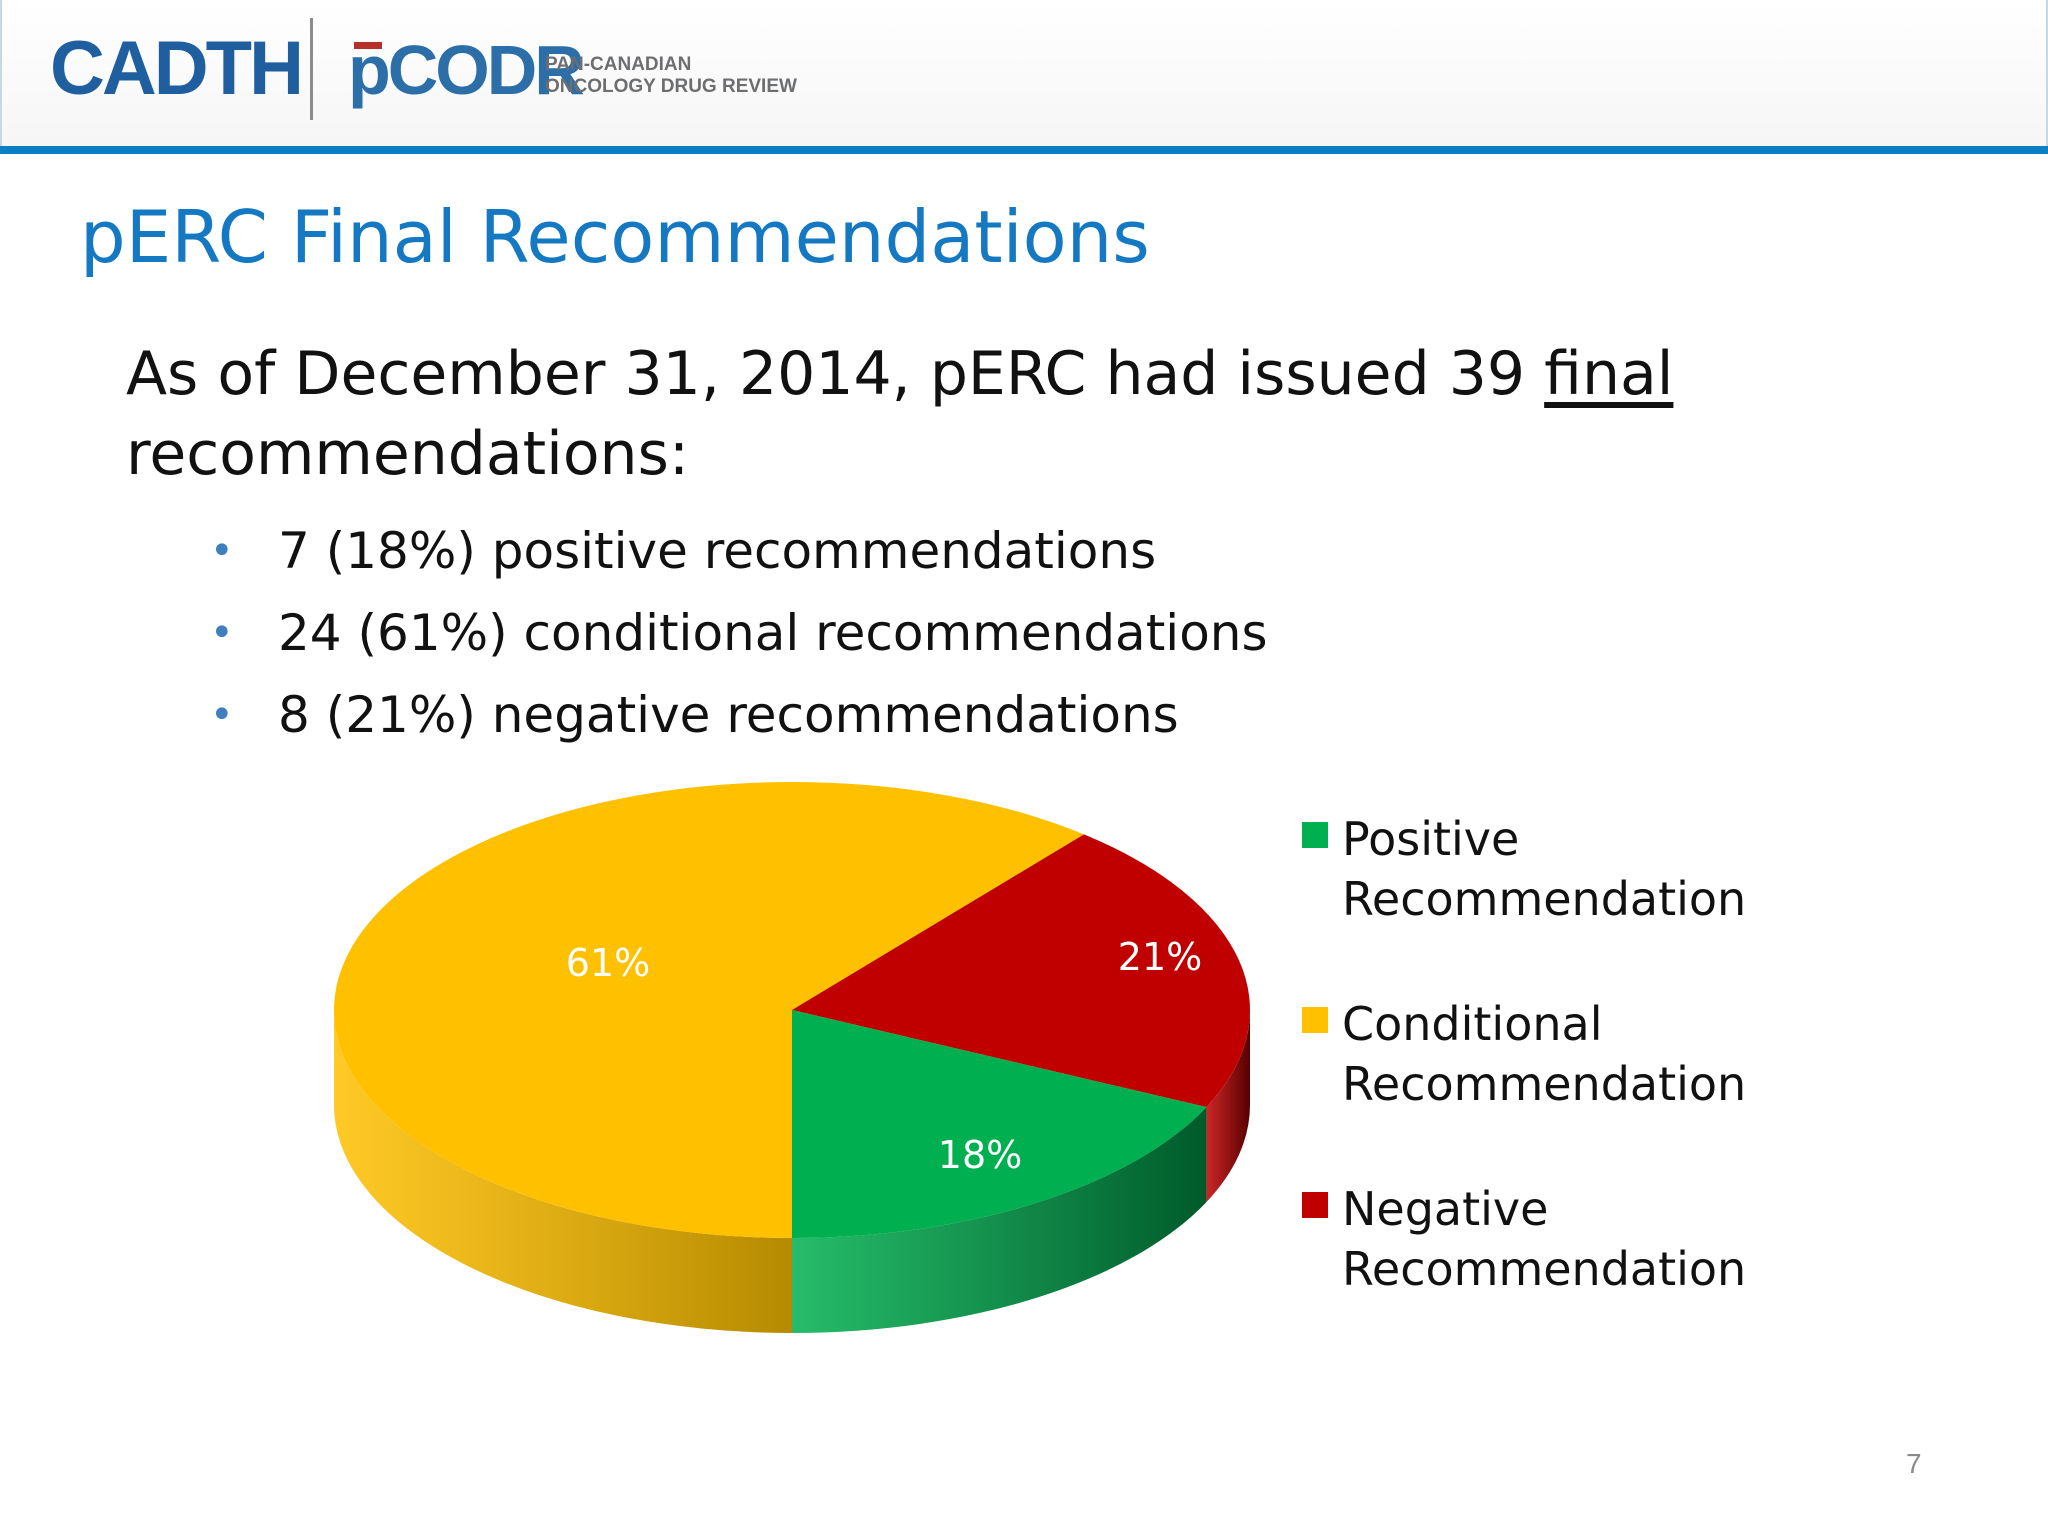 The image size is (2048, 1536). I want to click on pie-slice-negative, so click(1021, 971).